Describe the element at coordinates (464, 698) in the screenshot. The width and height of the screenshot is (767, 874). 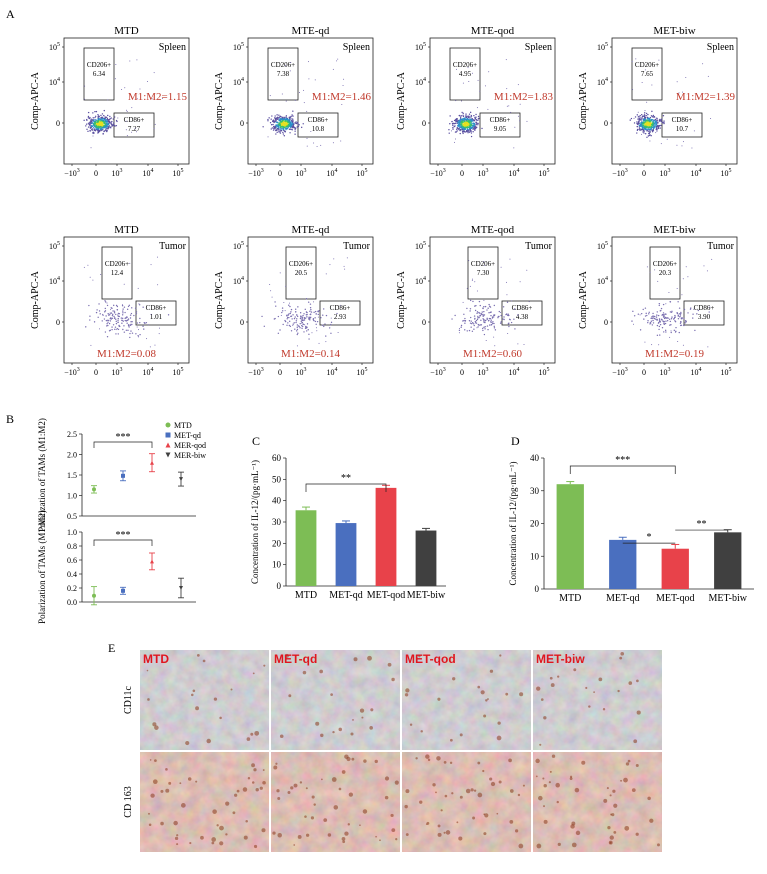
I see `ihc-stain-spots` at that location.